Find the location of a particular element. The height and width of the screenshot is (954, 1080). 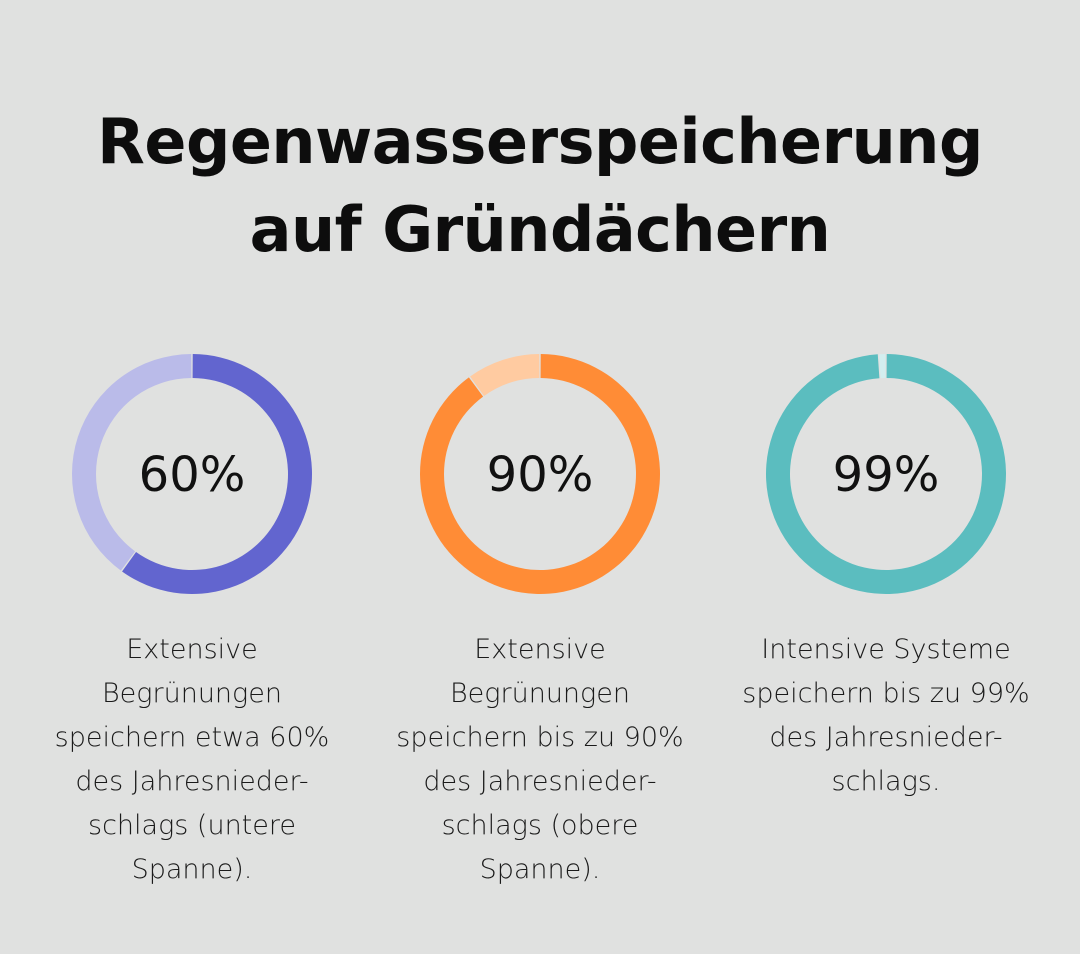

donut-percent-label: 60% is located at coordinates (192, 475).